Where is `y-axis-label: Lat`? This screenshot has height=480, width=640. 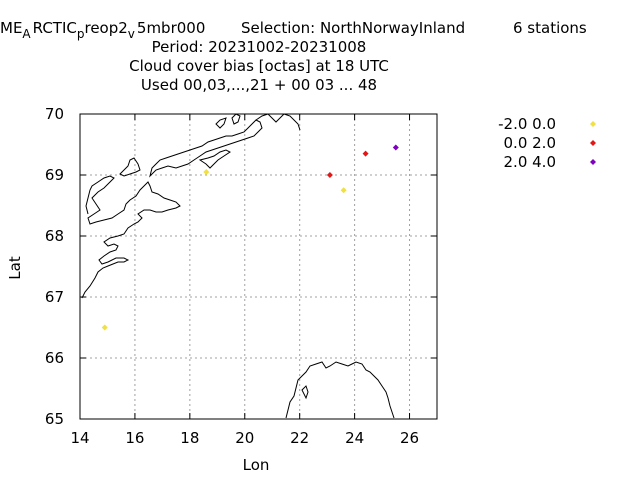 y-axis-label: Lat is located at coordinates (15, 268).